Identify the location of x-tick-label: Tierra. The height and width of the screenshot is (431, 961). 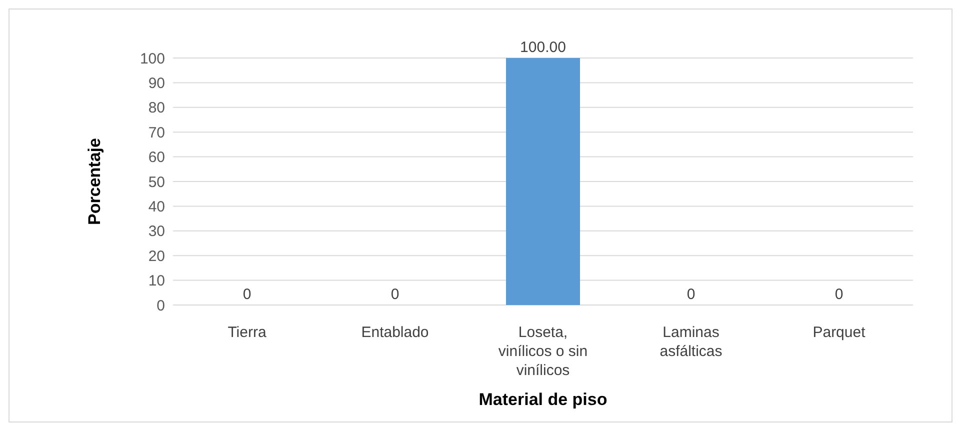
(247, 332).